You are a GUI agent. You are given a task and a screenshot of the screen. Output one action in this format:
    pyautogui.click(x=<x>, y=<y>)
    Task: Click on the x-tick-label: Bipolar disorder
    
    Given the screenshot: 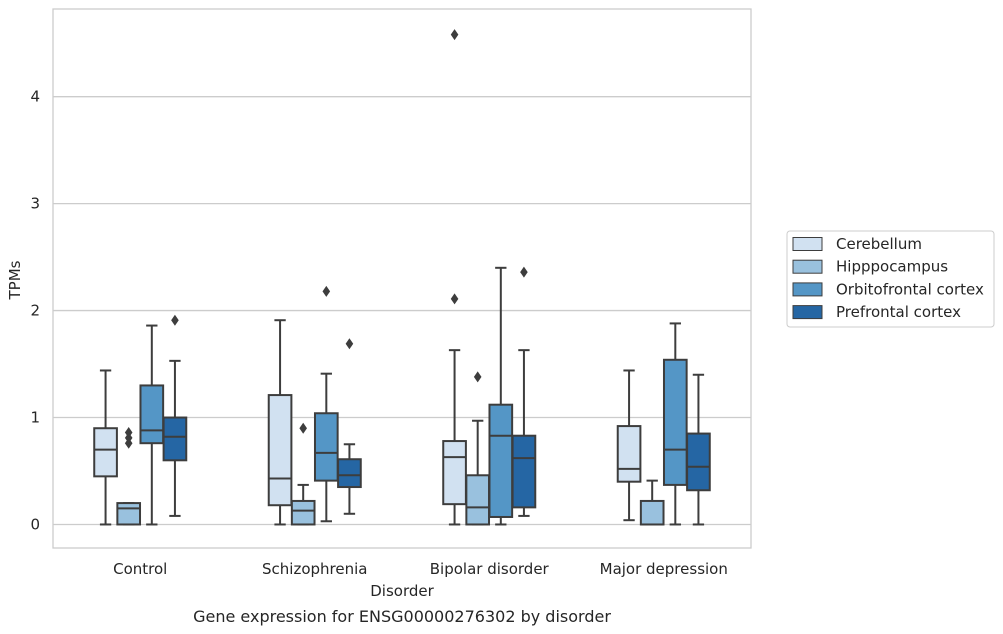 What is the action you would take?
    pyautogui.click(x=490, y=569)
    